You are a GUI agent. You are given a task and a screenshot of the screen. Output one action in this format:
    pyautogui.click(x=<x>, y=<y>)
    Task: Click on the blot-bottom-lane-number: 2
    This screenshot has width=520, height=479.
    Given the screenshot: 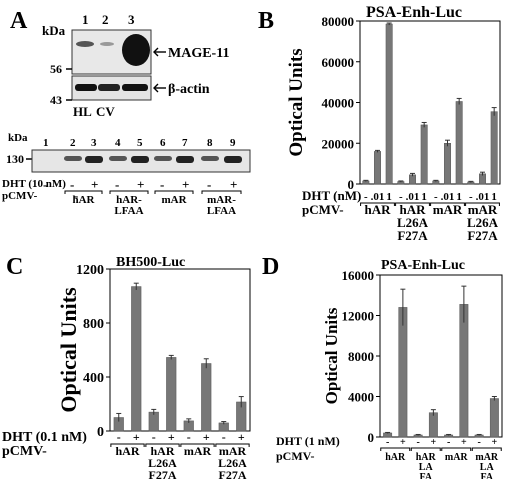 What is the action you would take?
    pyautogui.click(x=73, y=143)
    